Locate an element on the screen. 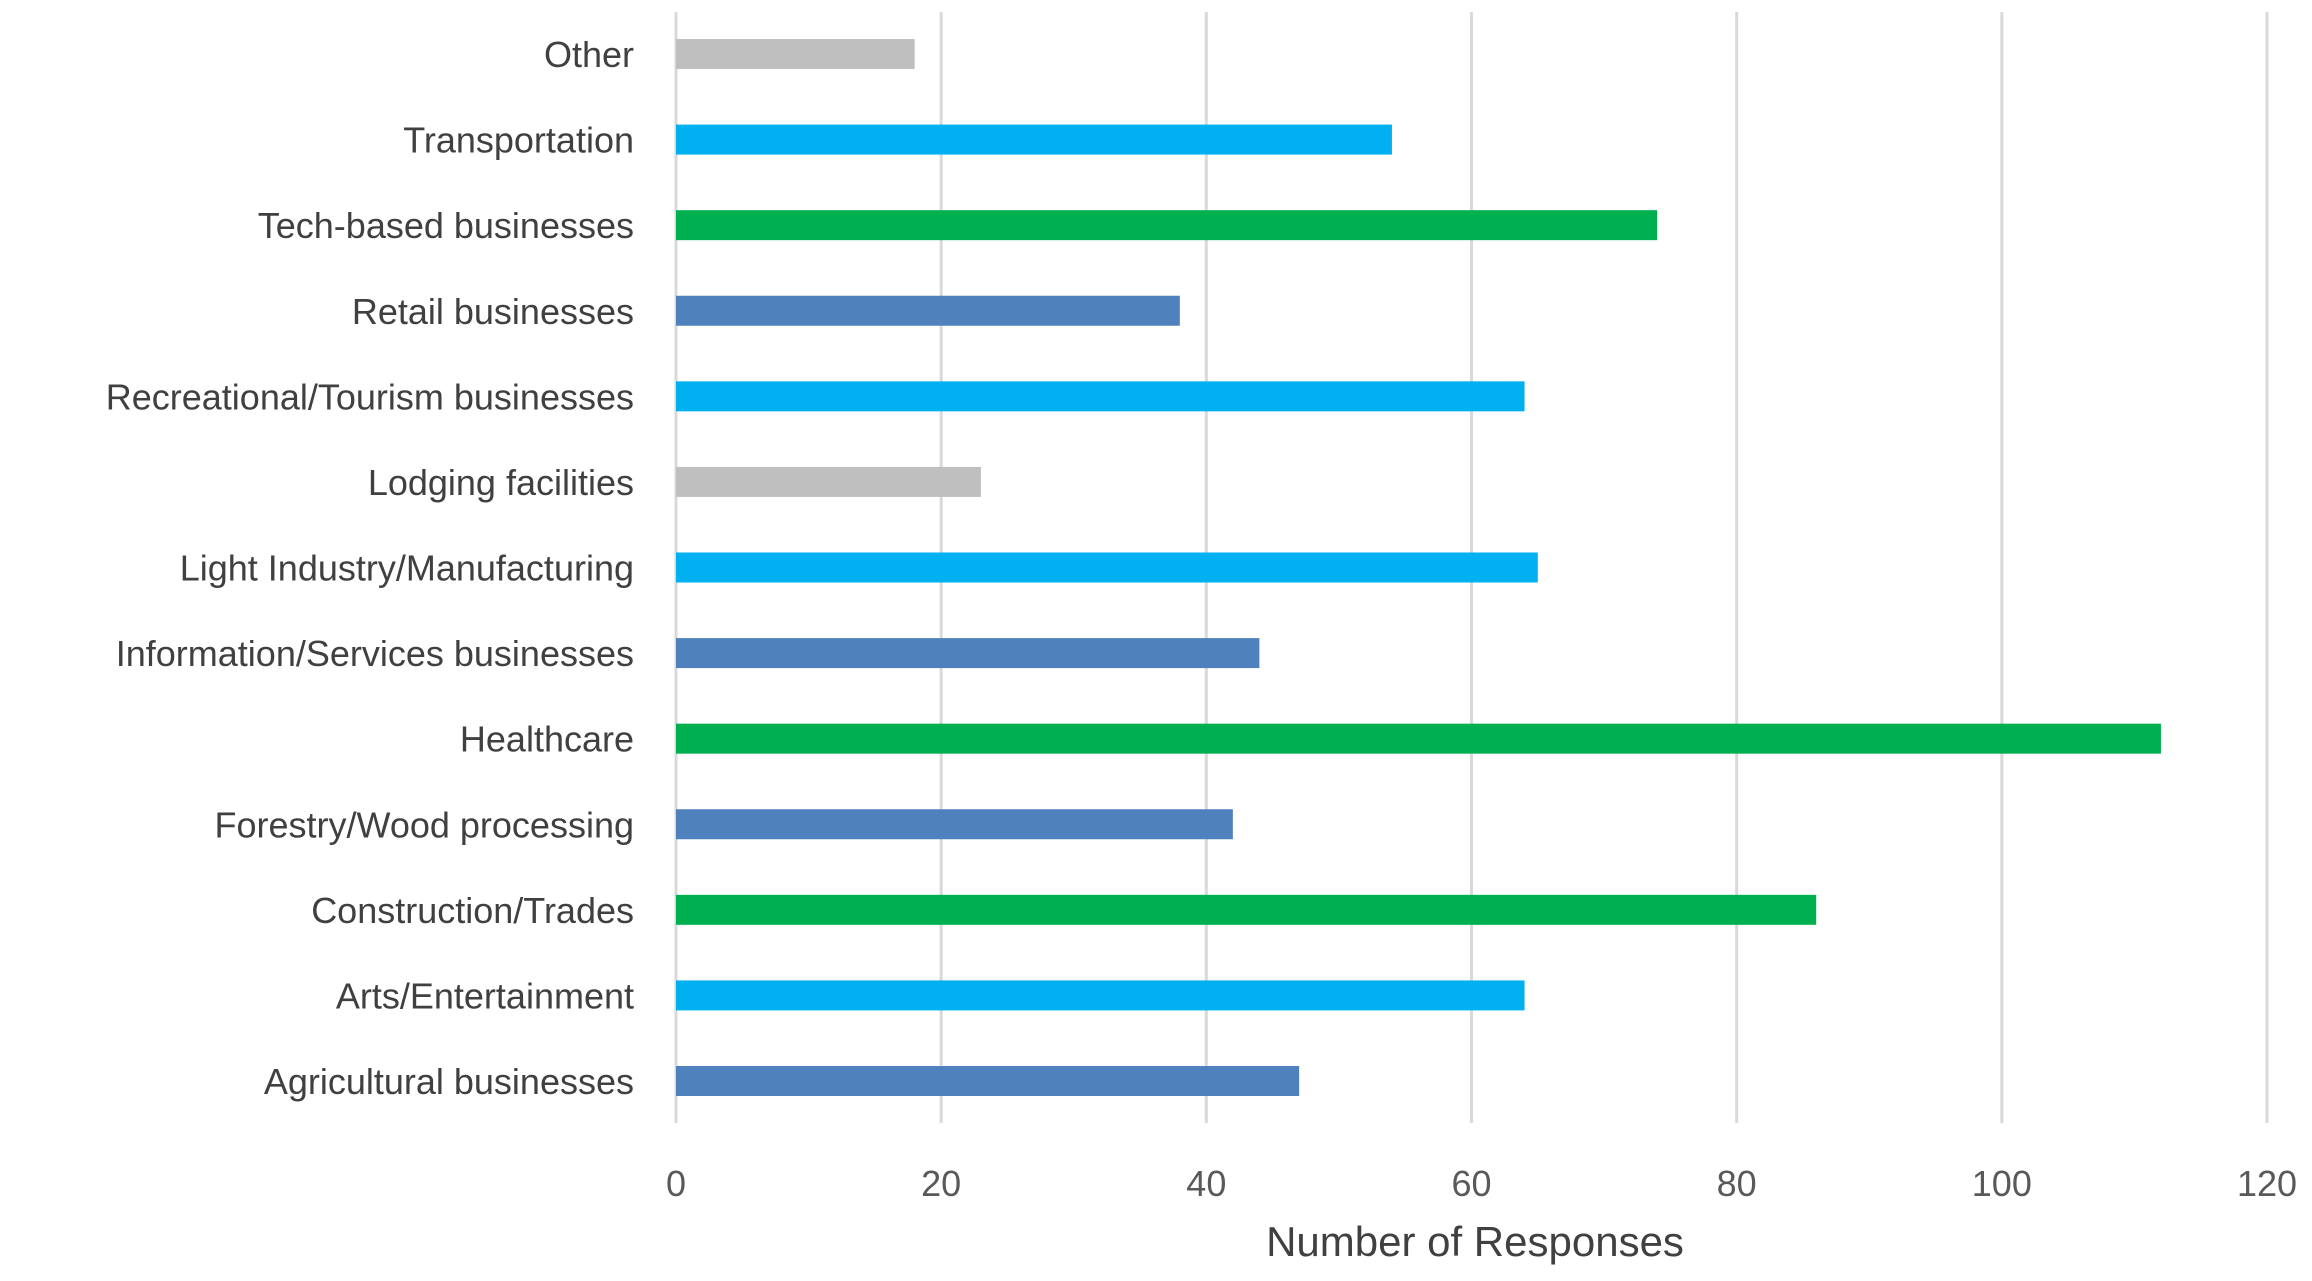 This screenshot has height=1281, width=2312. category-label: Arts/Entertainment is located at coordinates (485, 995).